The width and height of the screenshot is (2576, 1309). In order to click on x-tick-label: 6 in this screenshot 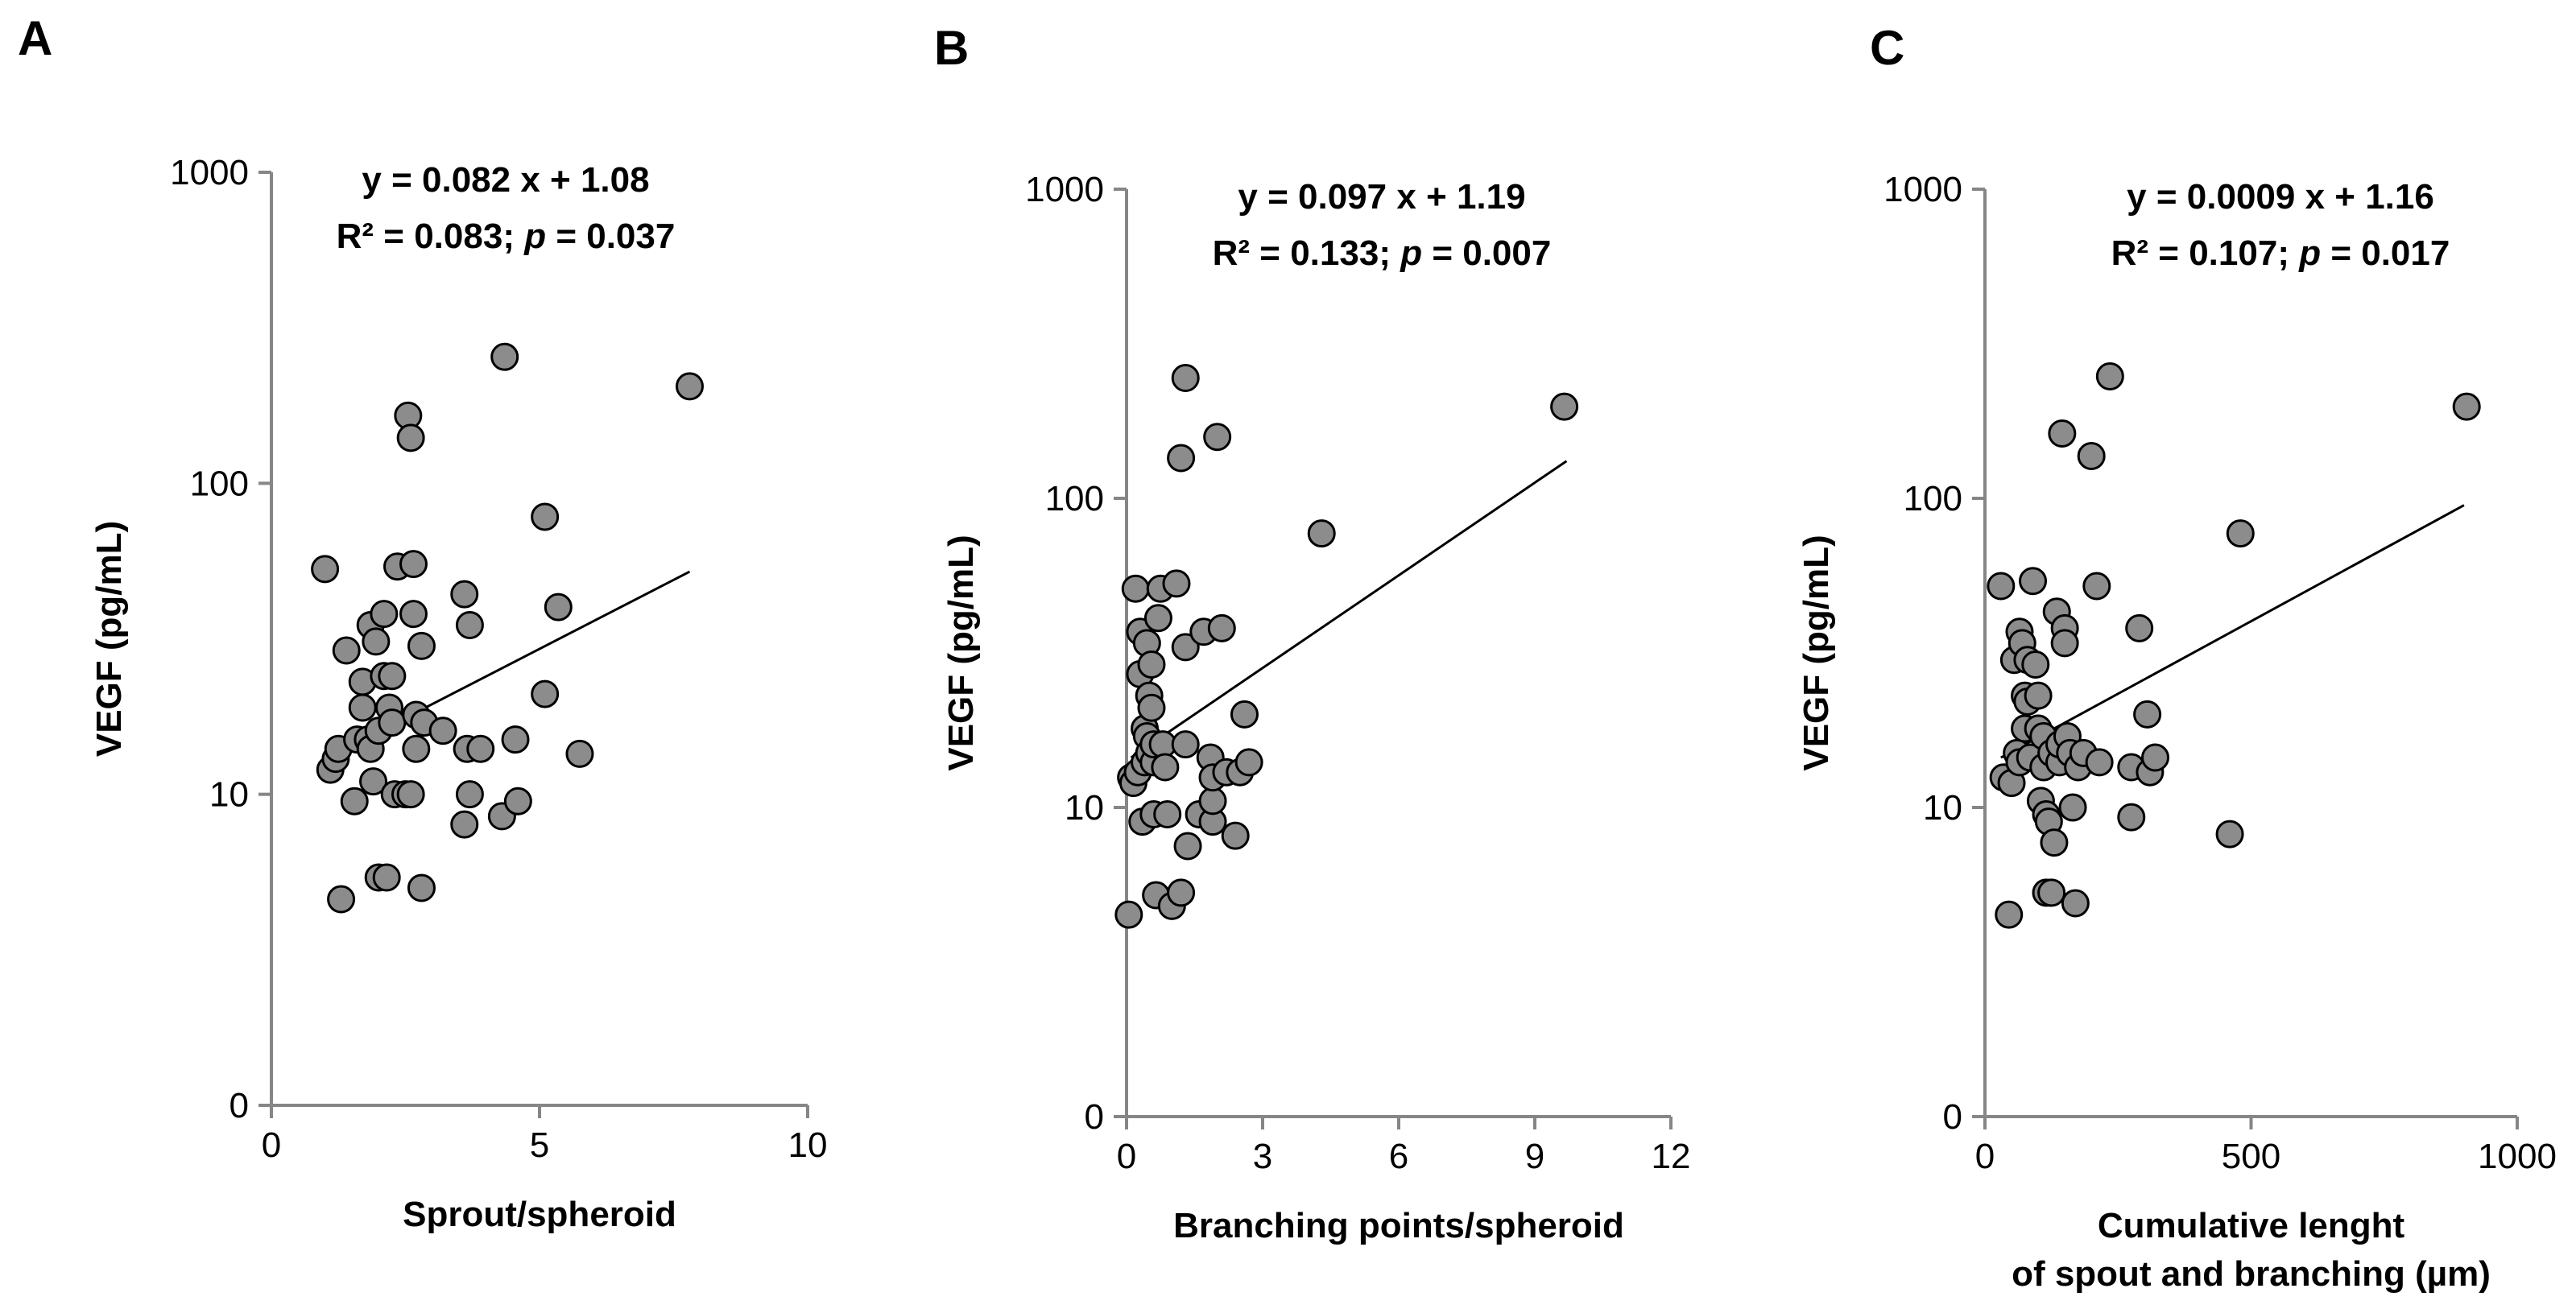, I will do `click(1399, 1156)`.